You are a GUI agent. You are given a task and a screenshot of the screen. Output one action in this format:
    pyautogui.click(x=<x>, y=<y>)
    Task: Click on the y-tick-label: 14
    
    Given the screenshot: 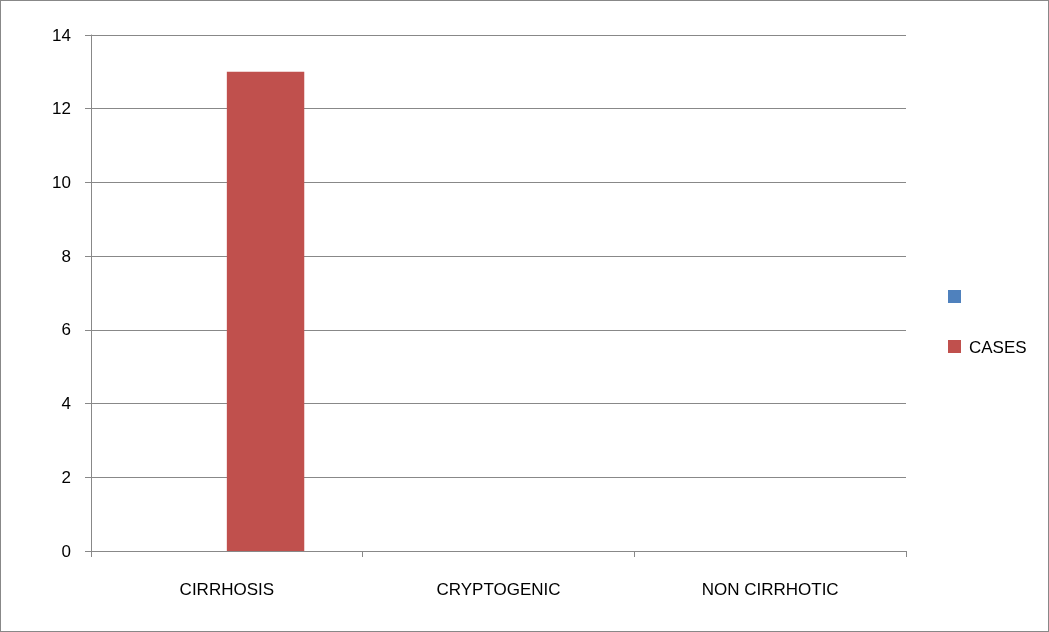 What is the action you would take?
    pyautogui.click(x=61, y=35)
    